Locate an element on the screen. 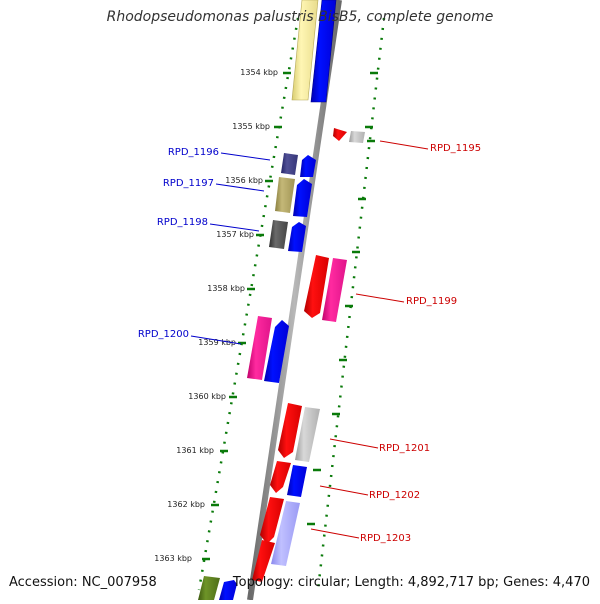 The image size is (600, 604). kbp-label: 1358 kbp is located at coordinates (226, 288).